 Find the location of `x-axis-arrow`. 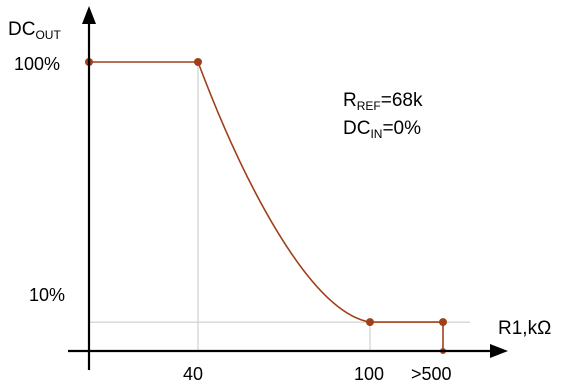

x-axis-arrow is located at coordinates (499, 351).